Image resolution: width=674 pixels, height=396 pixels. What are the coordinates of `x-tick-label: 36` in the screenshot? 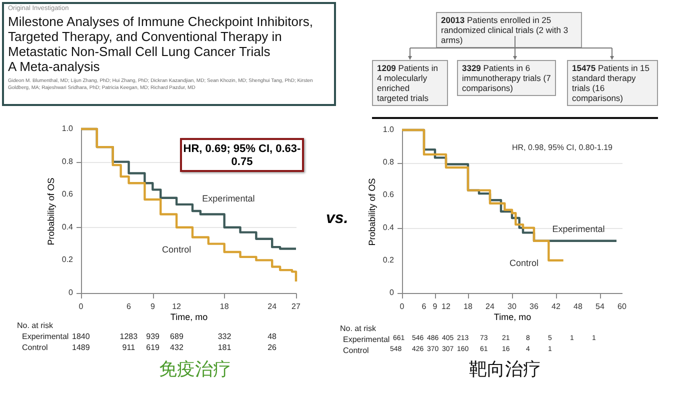 It's located at (534, 306).